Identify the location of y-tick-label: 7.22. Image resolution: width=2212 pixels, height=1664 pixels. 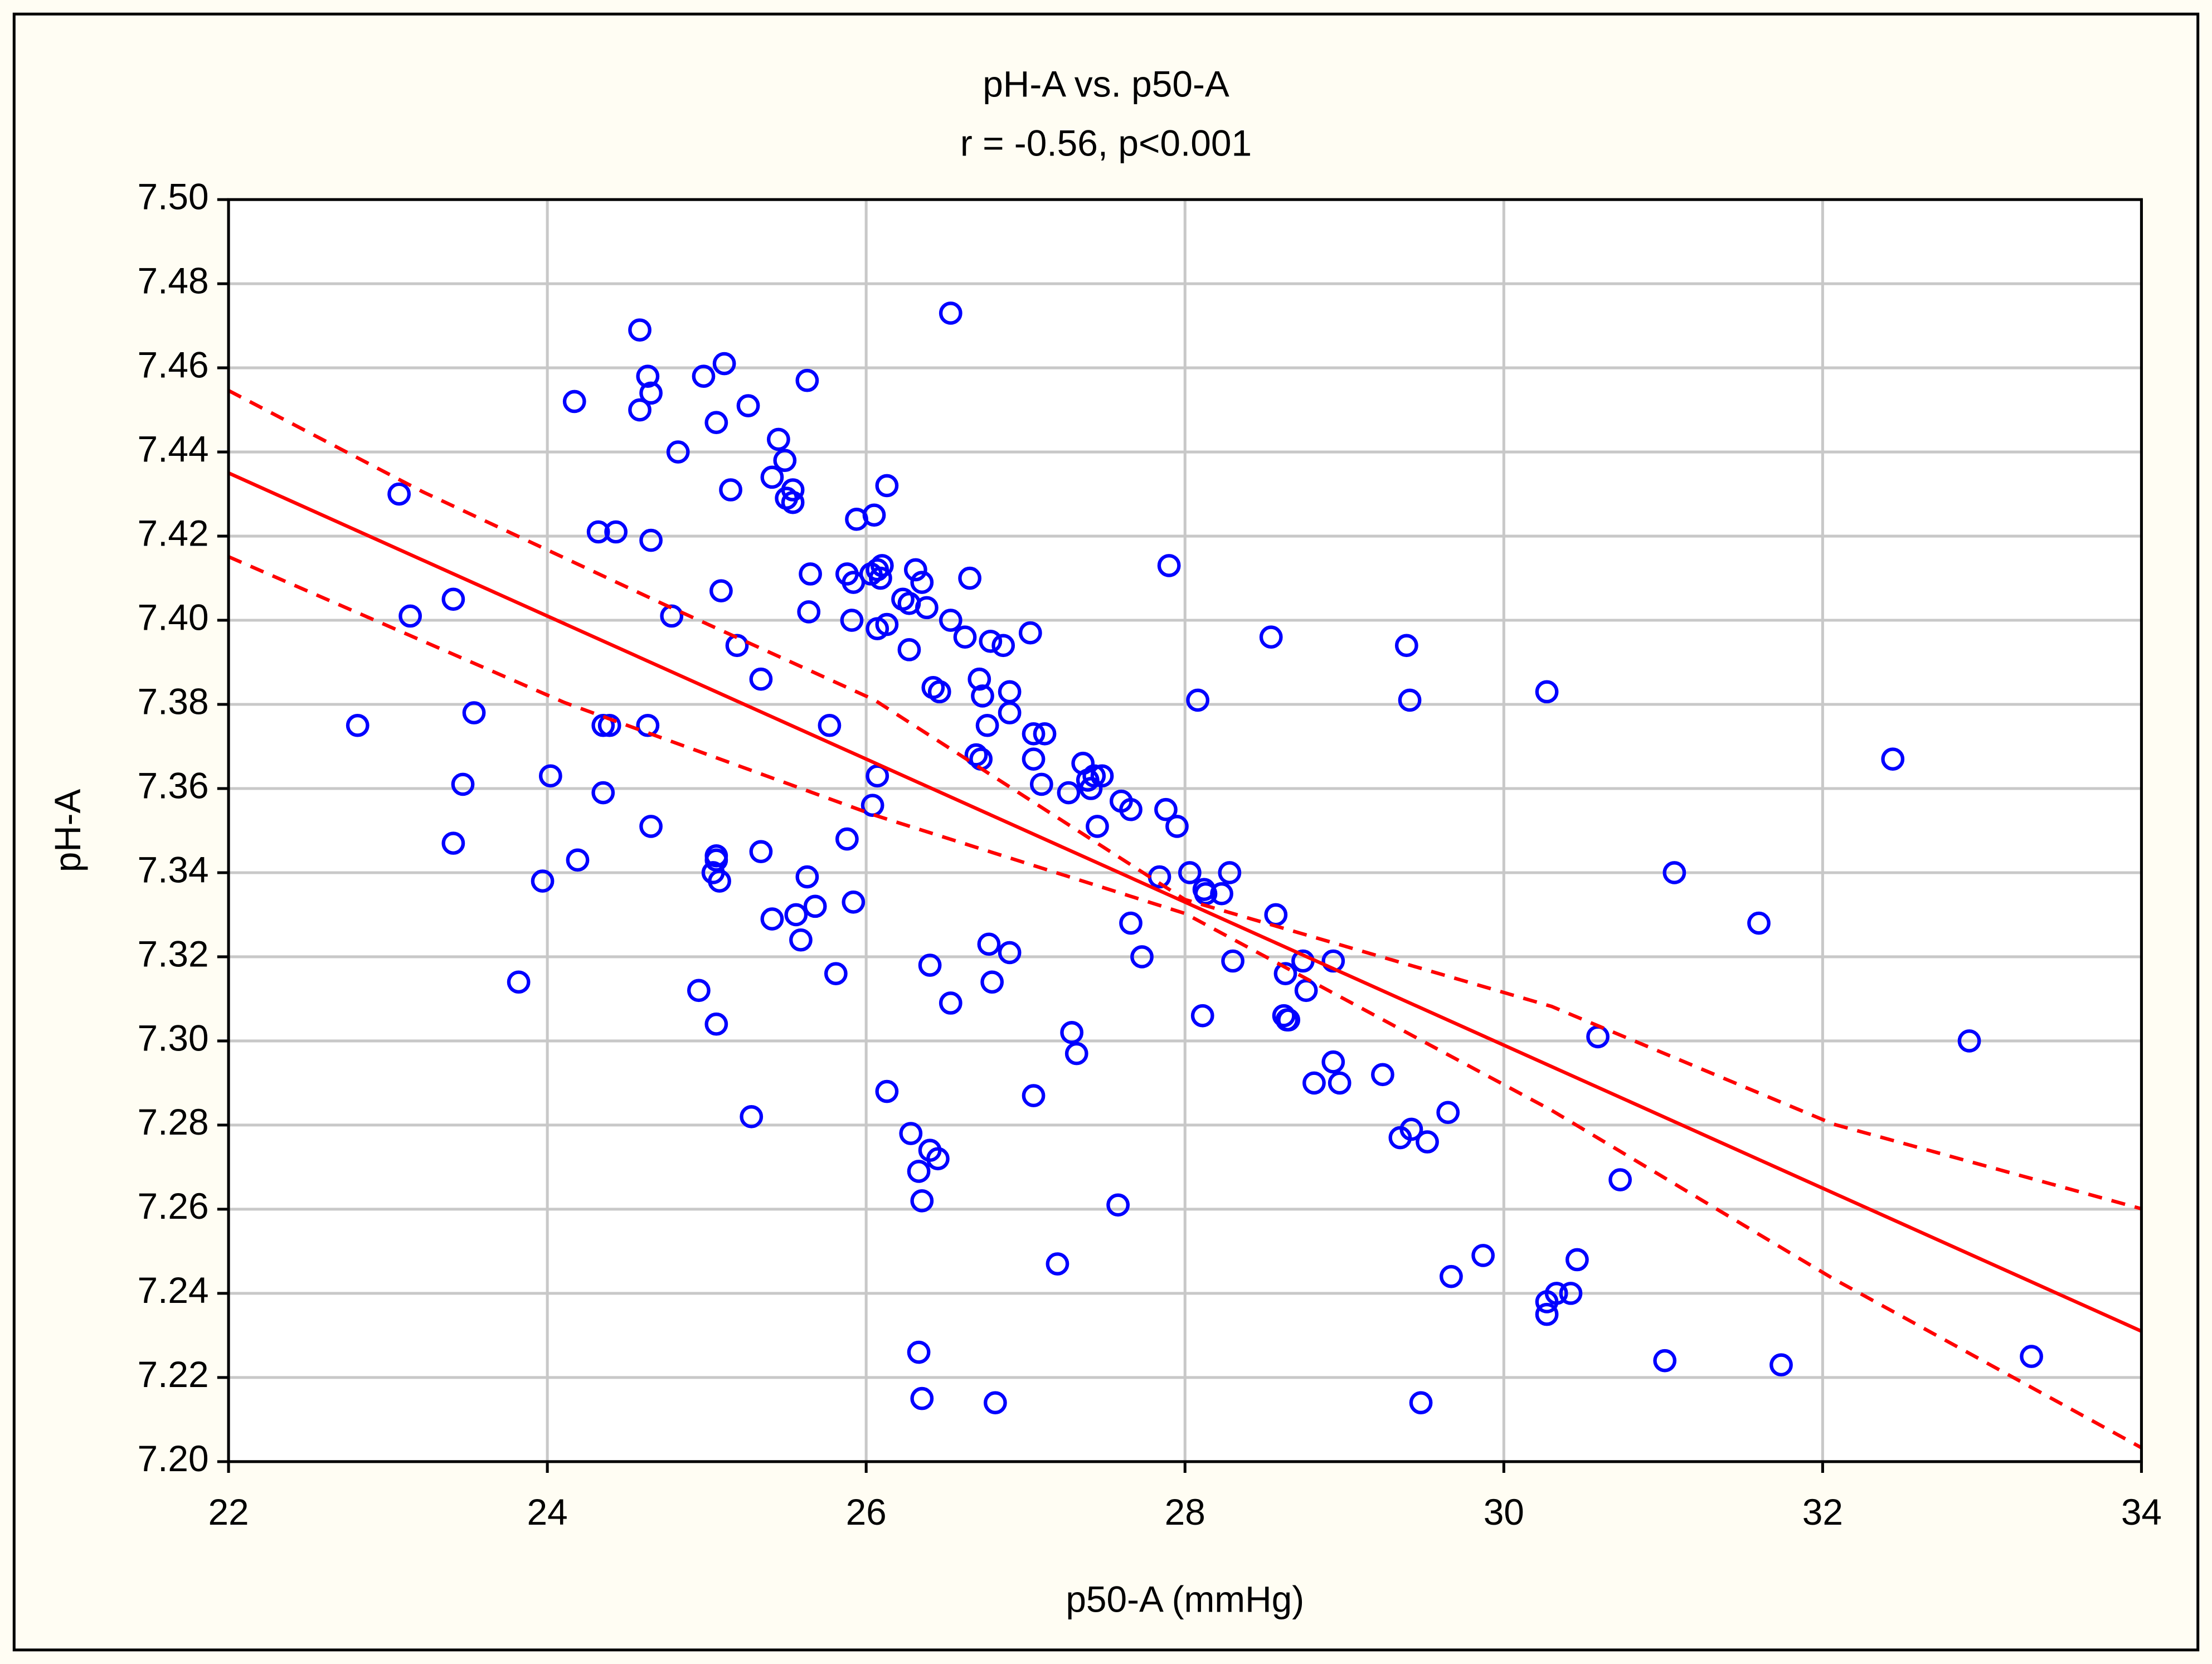
(173, 1374).